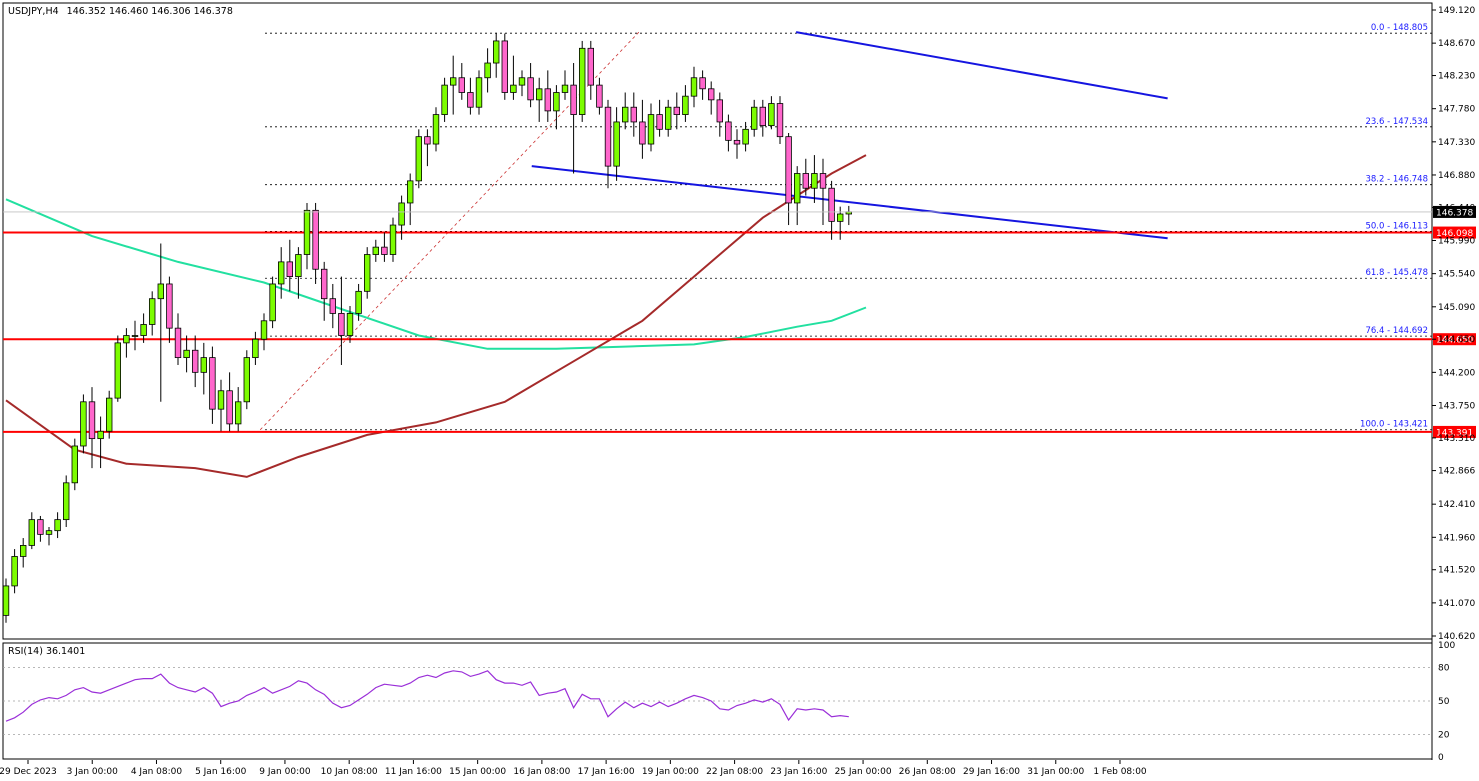 This screenshot has height=781, width=1479. What do you see at coordinates (1394, 425) in the screenshot?
I see `fib-level-label: 100.0 - 143.421` at bounding box center [1394, 425].